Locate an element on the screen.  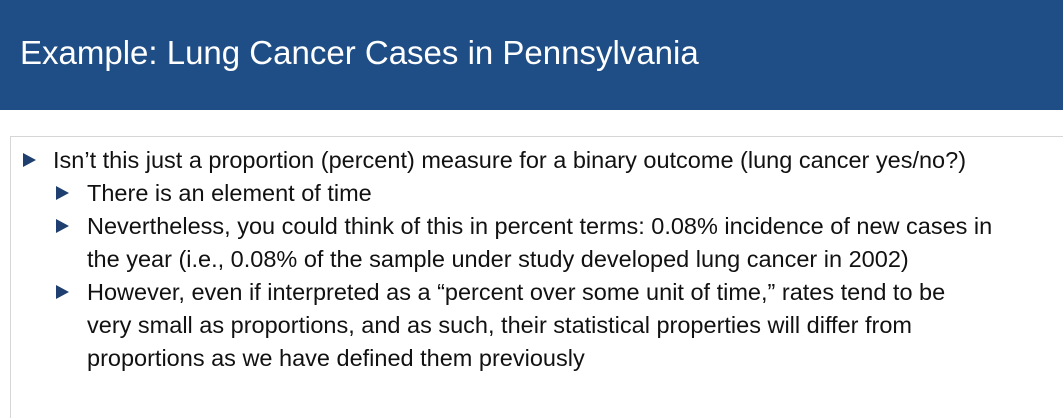
bullet-triangle-icon is located at coordinates (29, 160).